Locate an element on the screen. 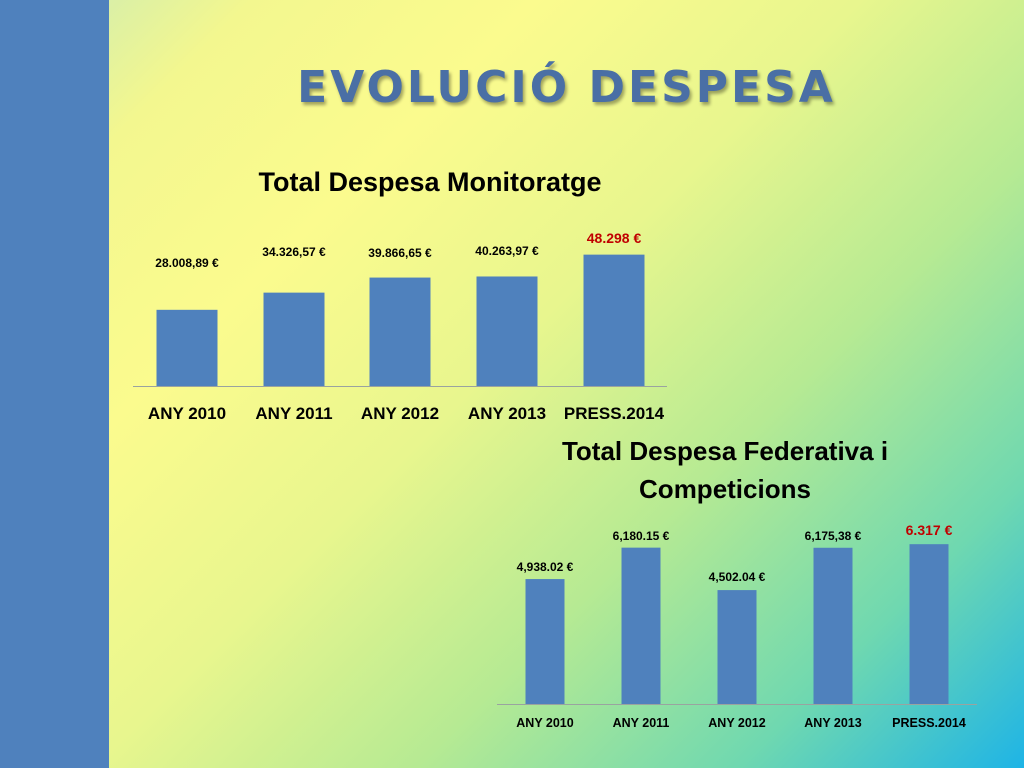 This screenshot has height=768, width=1024. chart-2-data-label-3: 4,502.04 € is located at coordinates (737, 577).